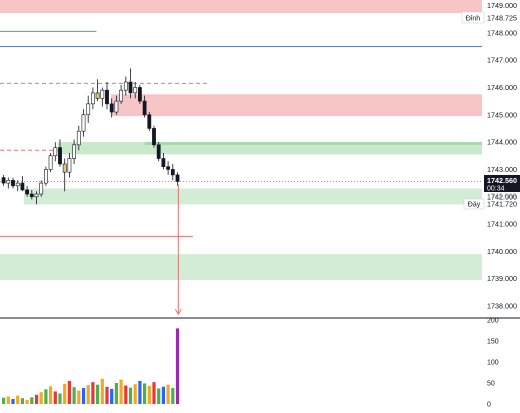  I want to click on hidden-price-label: 1742.006, so click(501, 197).